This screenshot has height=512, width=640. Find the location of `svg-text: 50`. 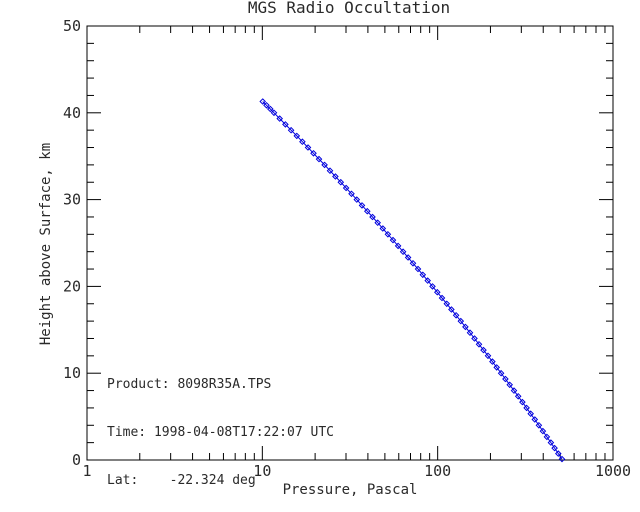

svg-text: 50 is located at coordinates (72, 26).